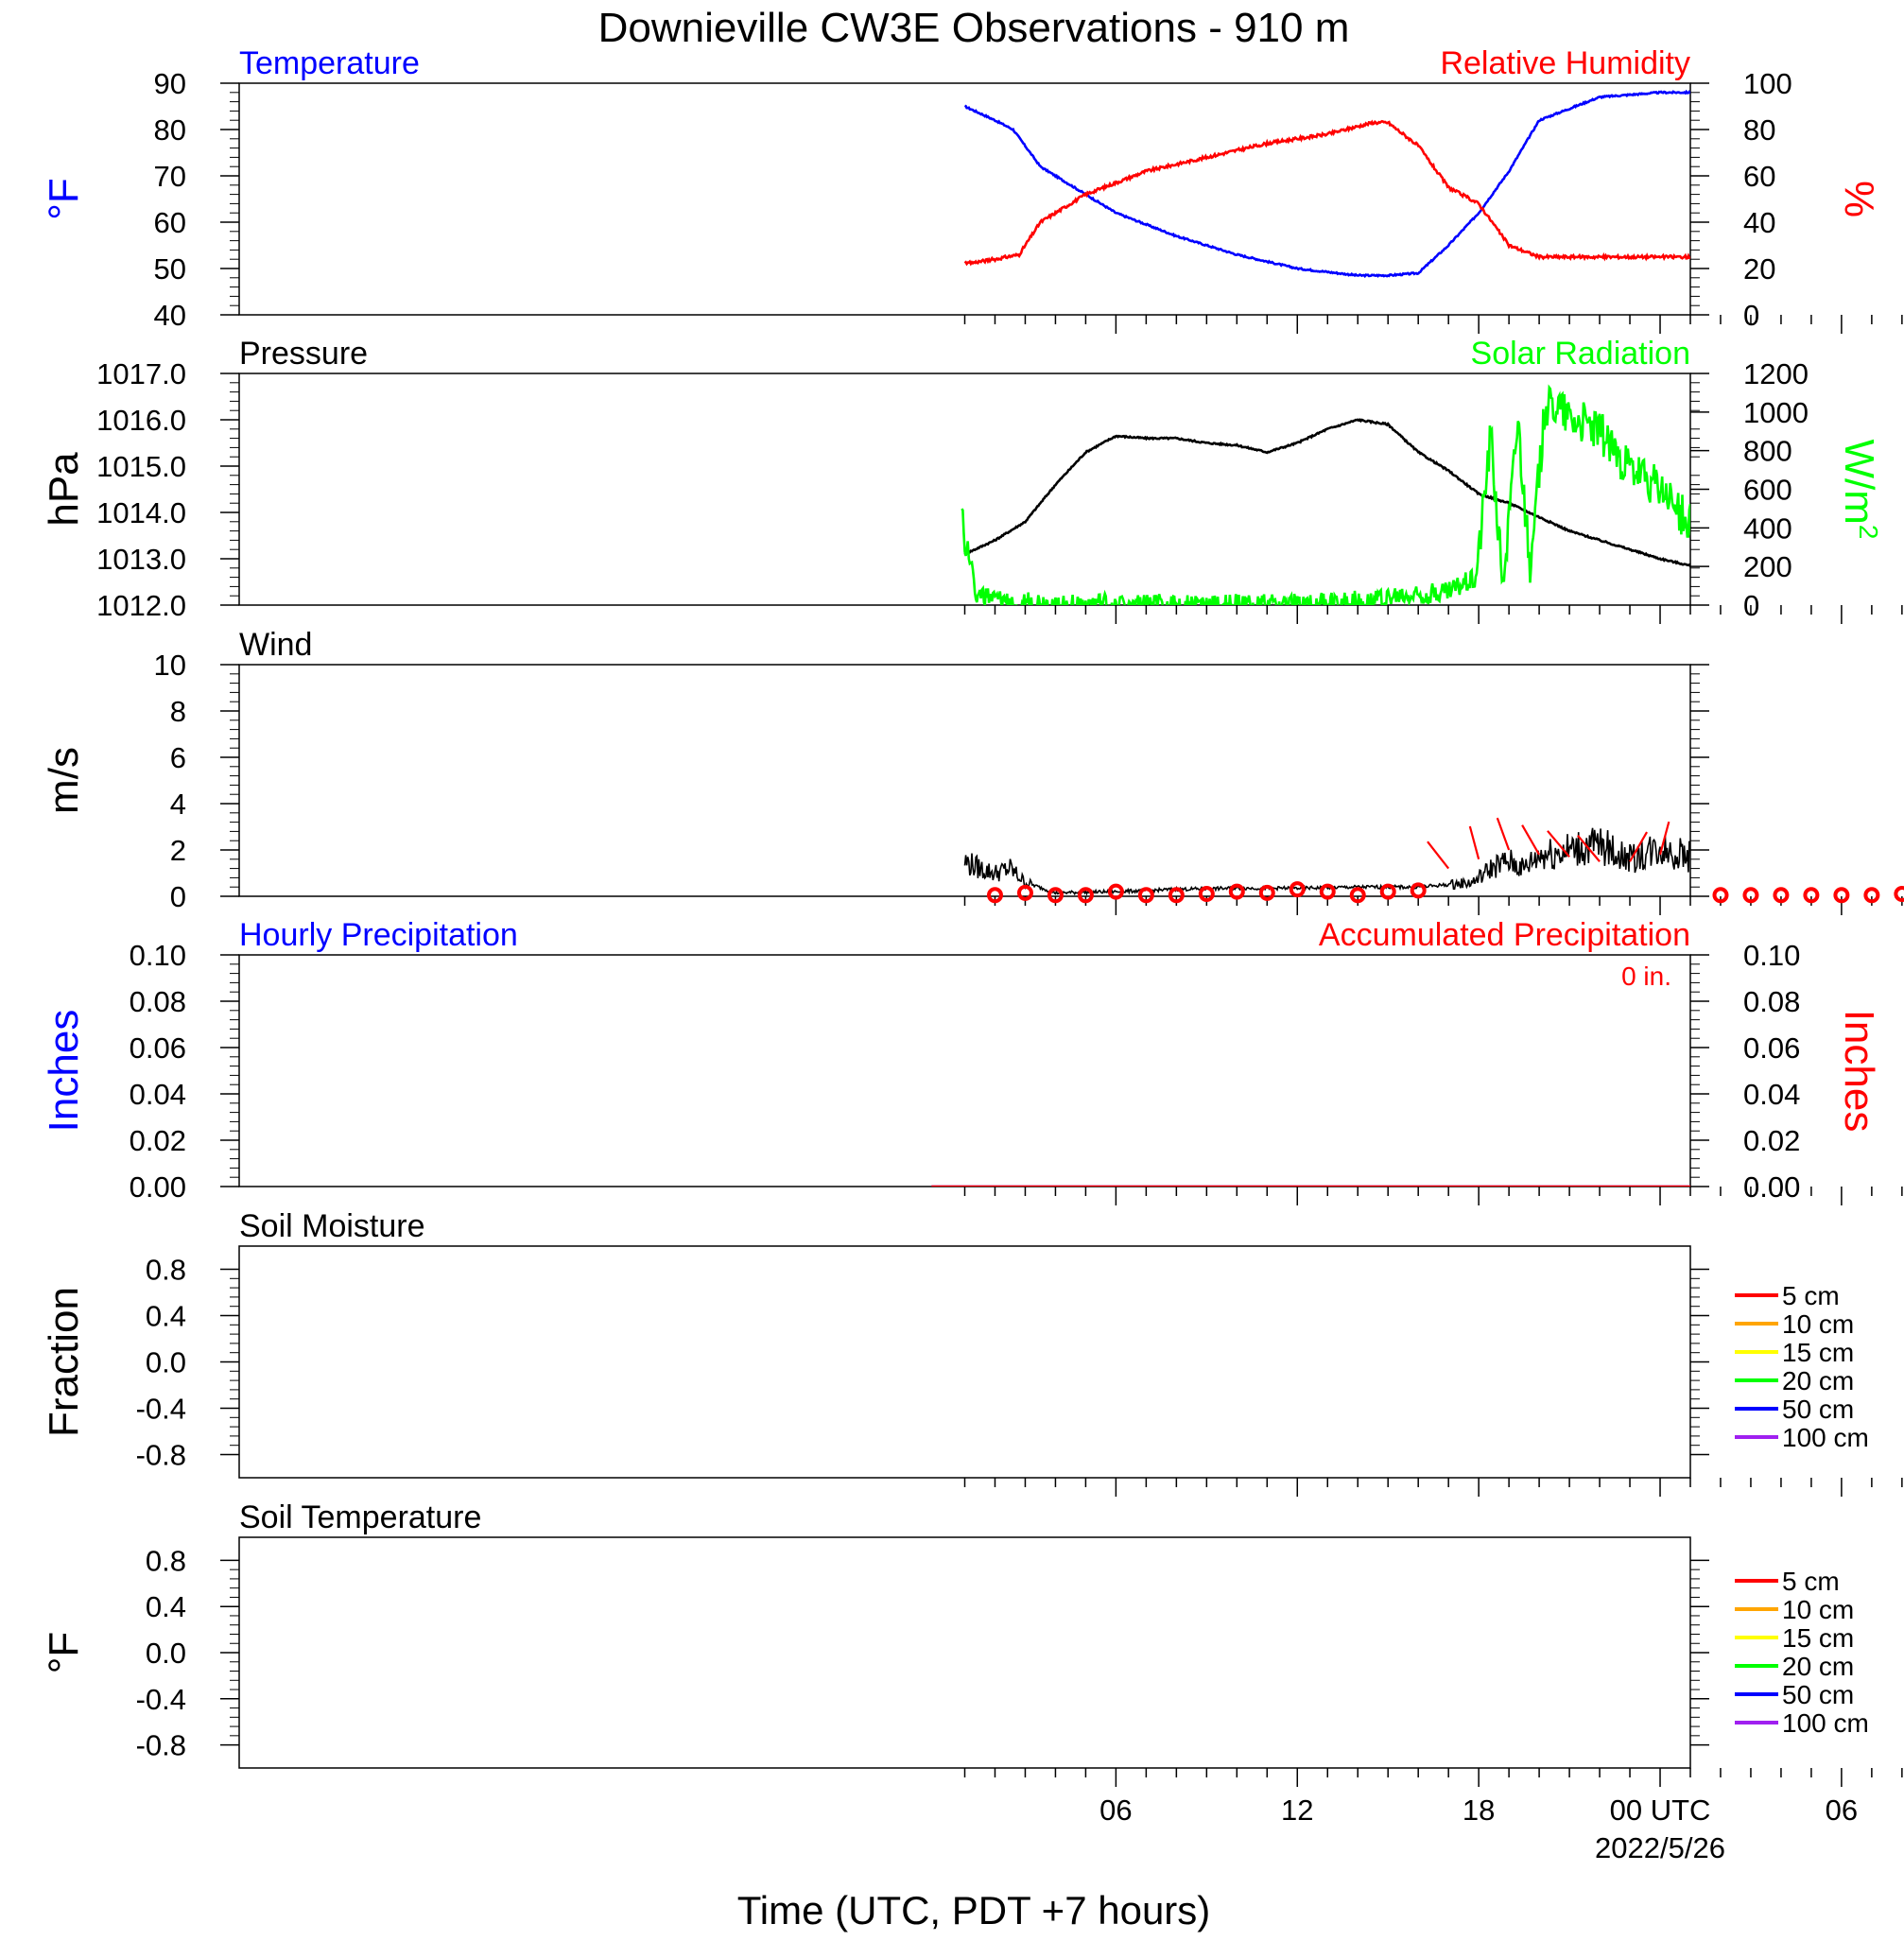 The width and height of the screenshot is (1904, 1941). Describe the element at coordinates (1826, 1438) in the screenshot. I see `legend-label: 100 cm` at that location.